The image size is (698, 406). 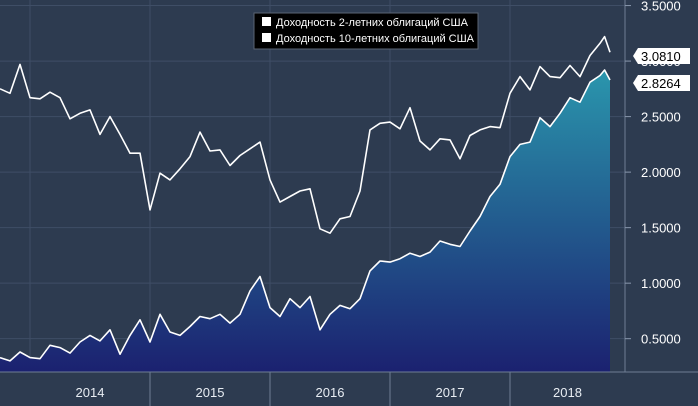 What do you see at coordinates (661, 7) in the screenshot?
I see `y-tick-label: 3.5000` at bounding box center [661, 7].